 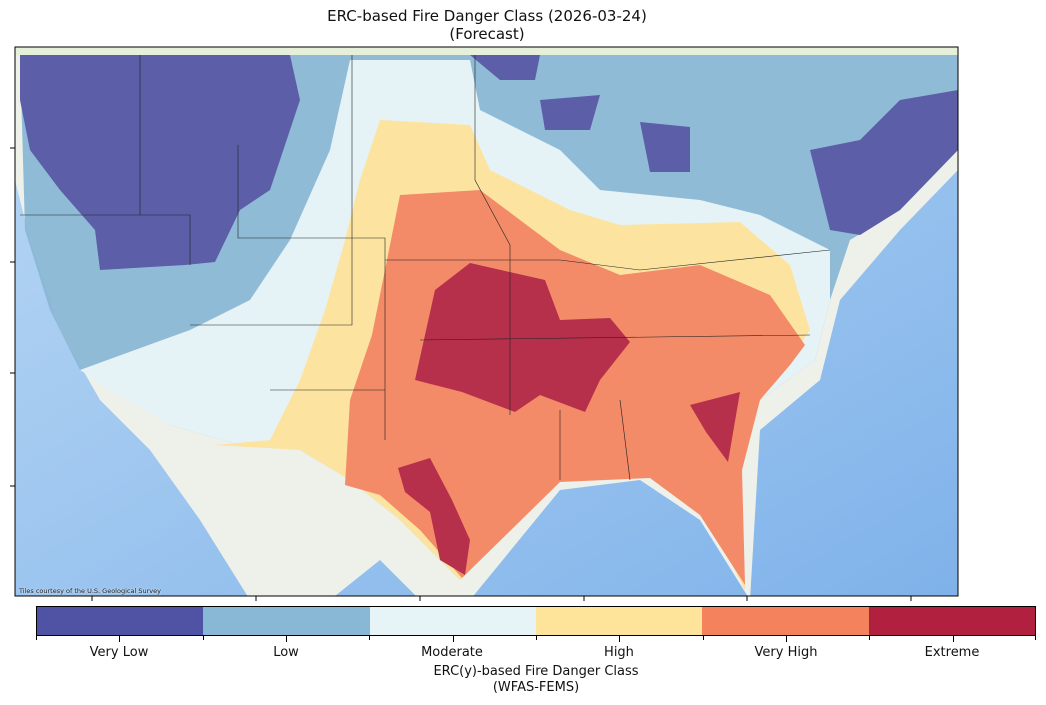 What do you see at coordinates (951, 621) in the screenshot?
I see `colorbar-extreme` at bounding box center [951, 621].